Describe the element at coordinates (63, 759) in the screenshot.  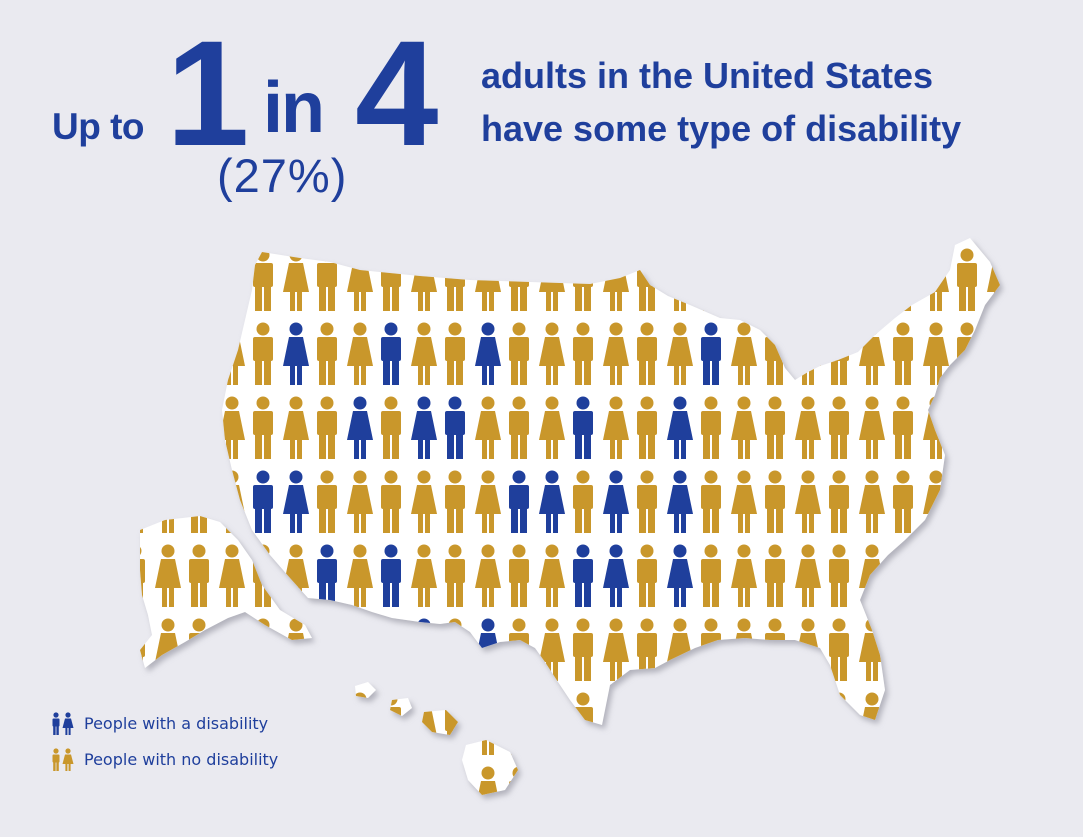
I see `people-no-disability-icon` at that location.